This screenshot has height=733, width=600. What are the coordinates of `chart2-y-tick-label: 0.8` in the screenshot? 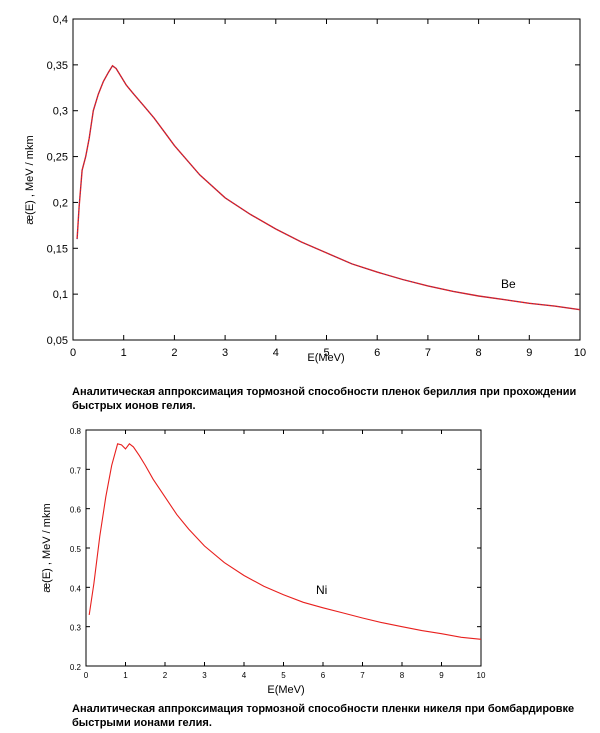 It's located at (76, 431).